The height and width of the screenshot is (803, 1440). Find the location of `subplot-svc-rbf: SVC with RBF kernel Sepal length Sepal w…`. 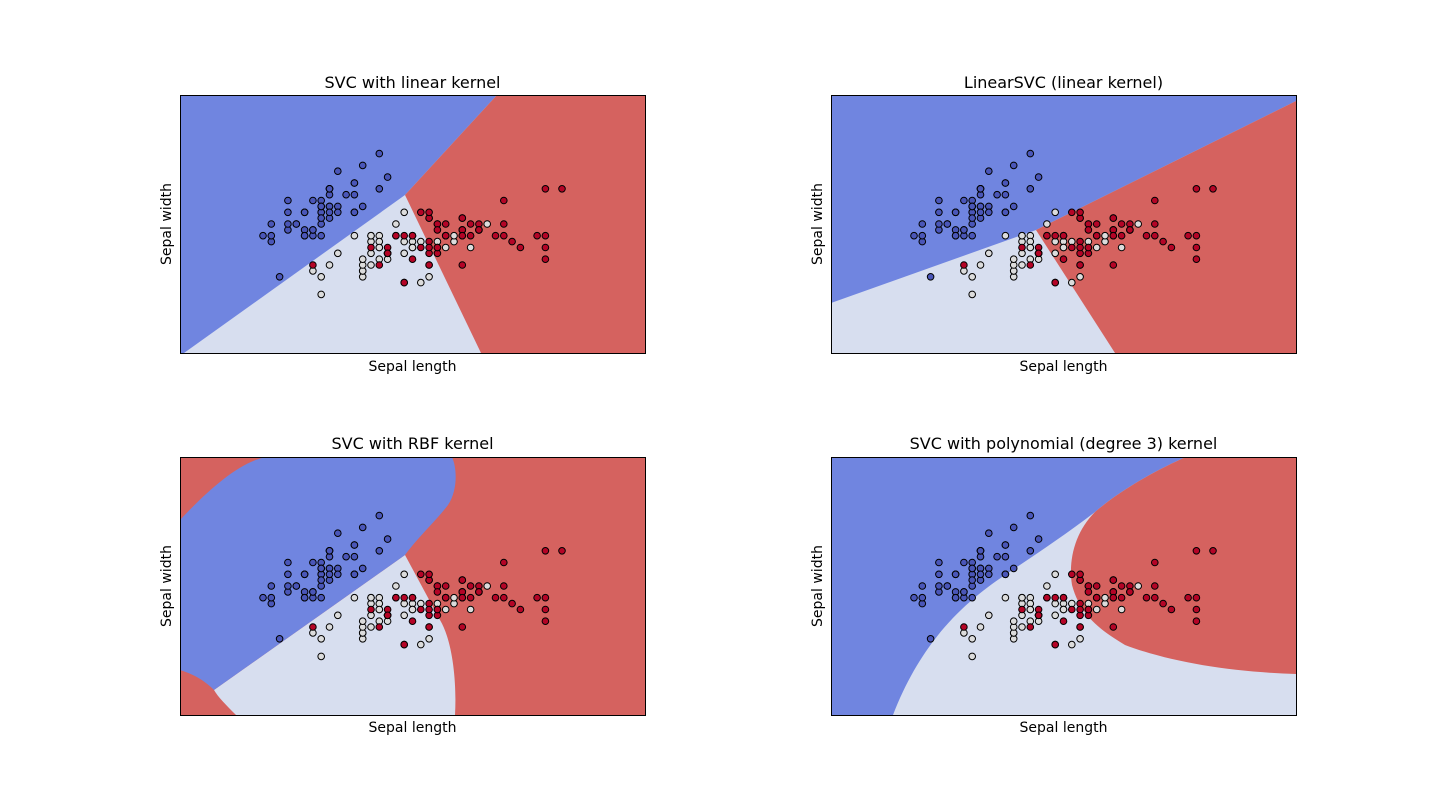

subplot-svc-rbf: SVC with RBF kernel Sepal length Sepal w… is located at coordinates (402, 585).